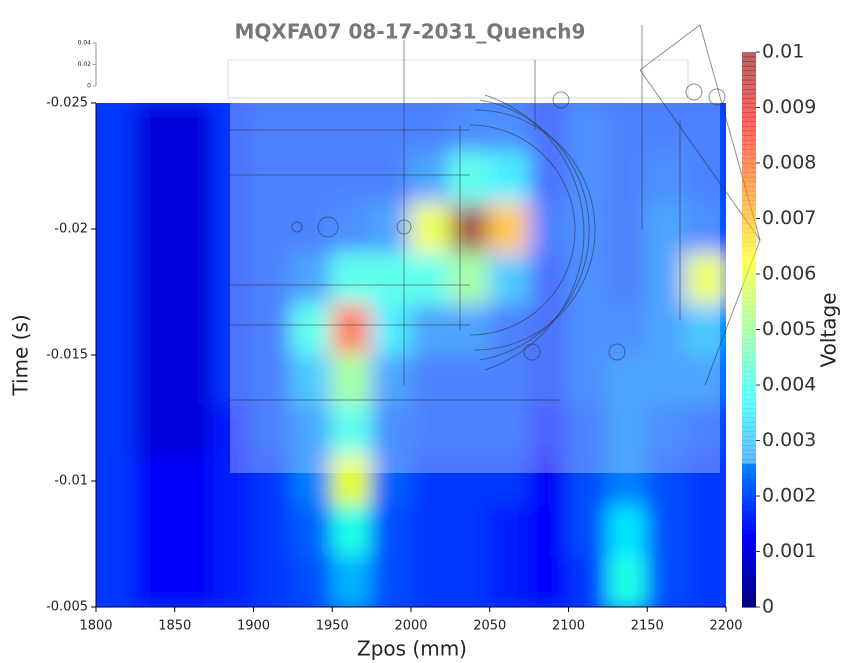  What do you see at coordinates (789, 274) in the screenshot?
I see `colorbar-tick-label: 0.006` at bounding box center [789, 274].